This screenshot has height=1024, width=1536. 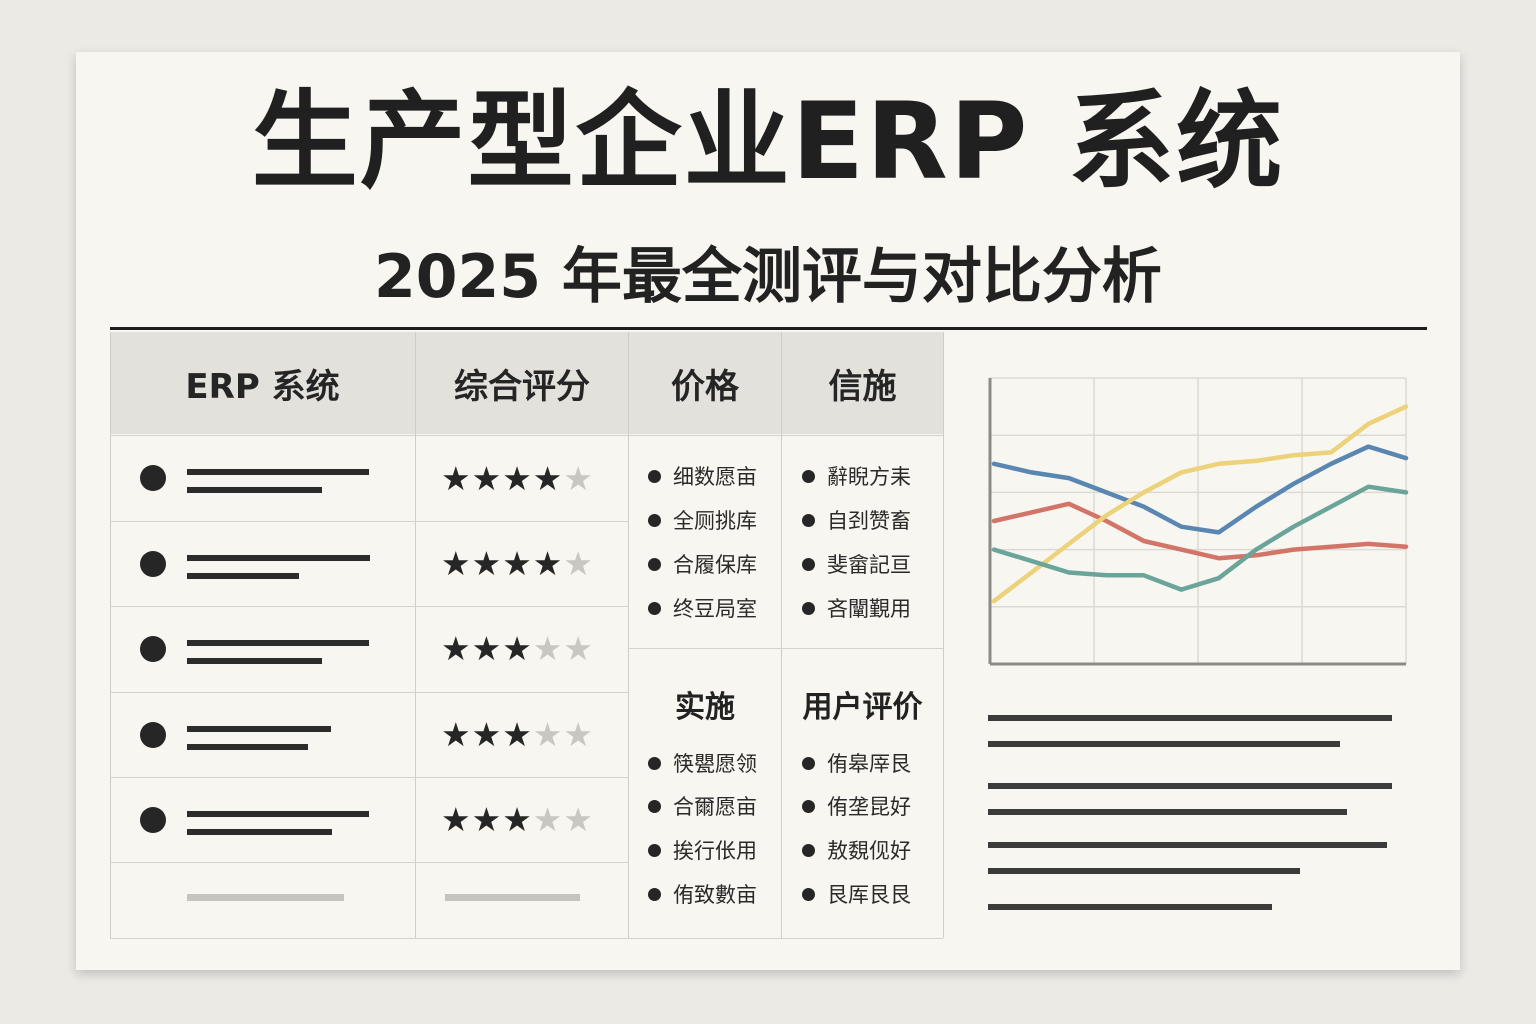 I want to click on impl-item: 合爾愿亩, so click(x=702, y=806).